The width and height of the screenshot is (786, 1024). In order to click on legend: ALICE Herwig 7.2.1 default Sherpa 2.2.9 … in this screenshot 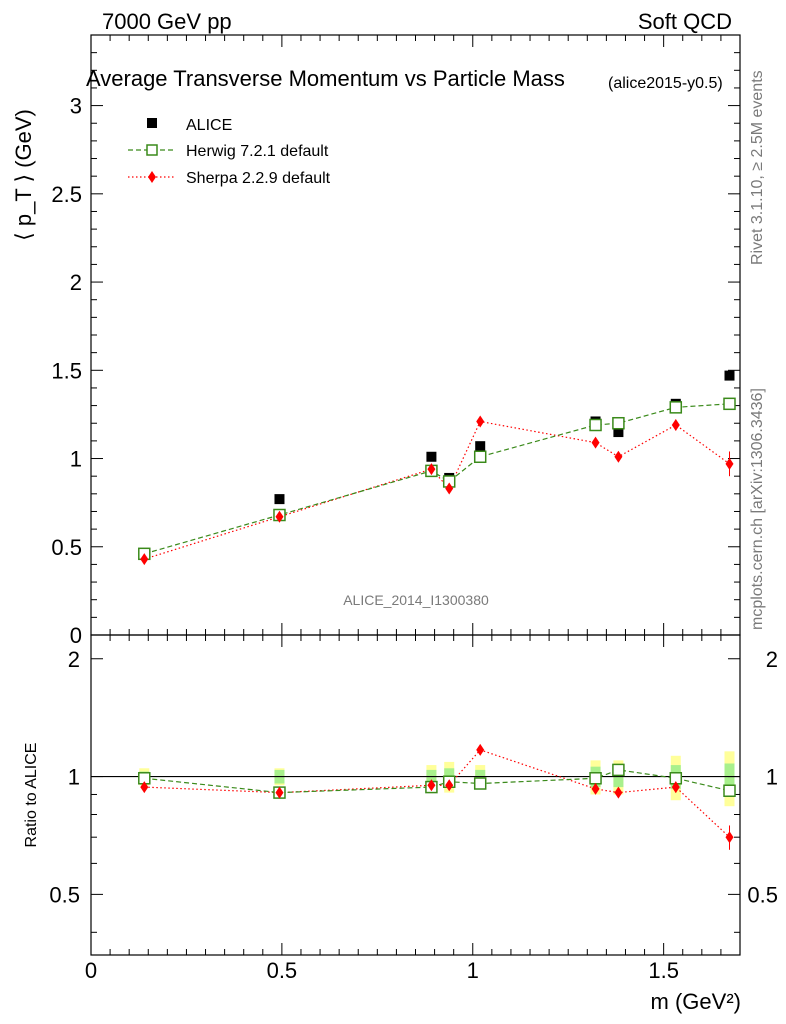, I will do `click(229, 152)`.